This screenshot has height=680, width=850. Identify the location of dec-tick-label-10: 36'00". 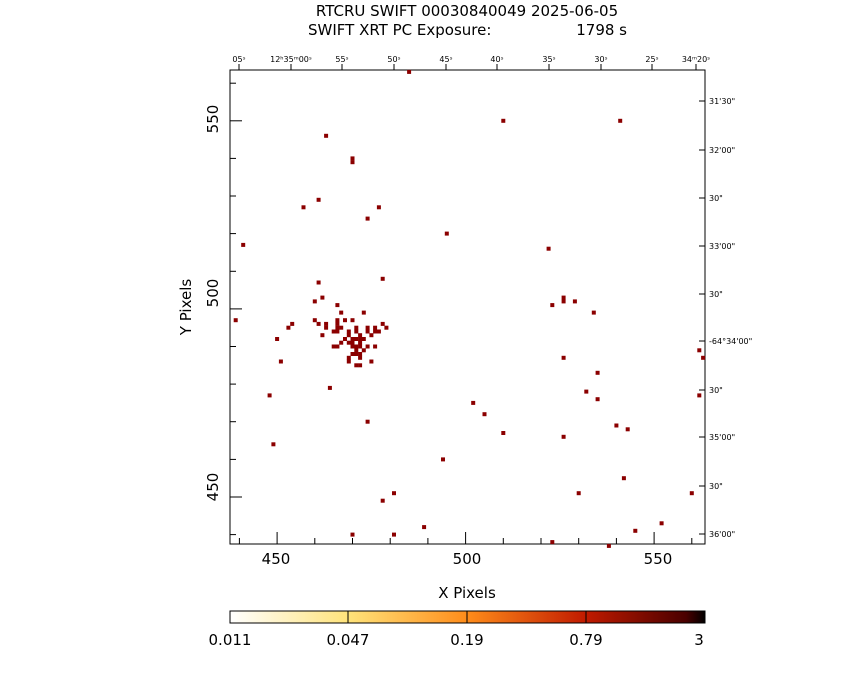
(722, 534).